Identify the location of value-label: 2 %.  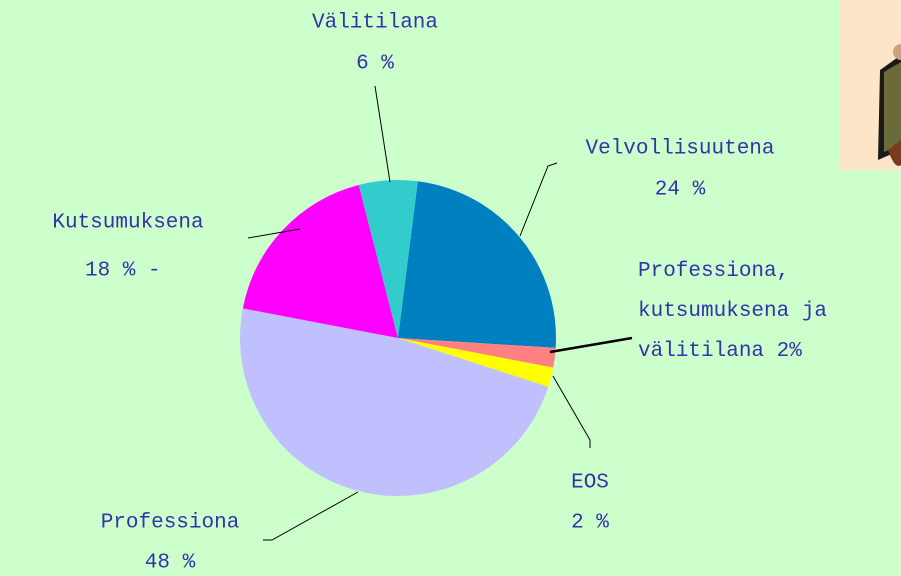
(590, 523).